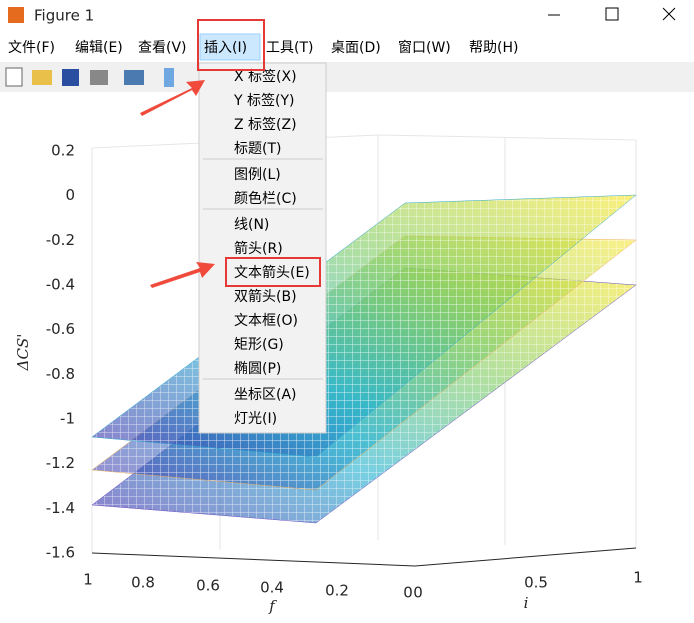 Image resolution: width=694 pixels, height=623 pixels. I want to click on menu-item: 编辑(E), so click(99, 48).